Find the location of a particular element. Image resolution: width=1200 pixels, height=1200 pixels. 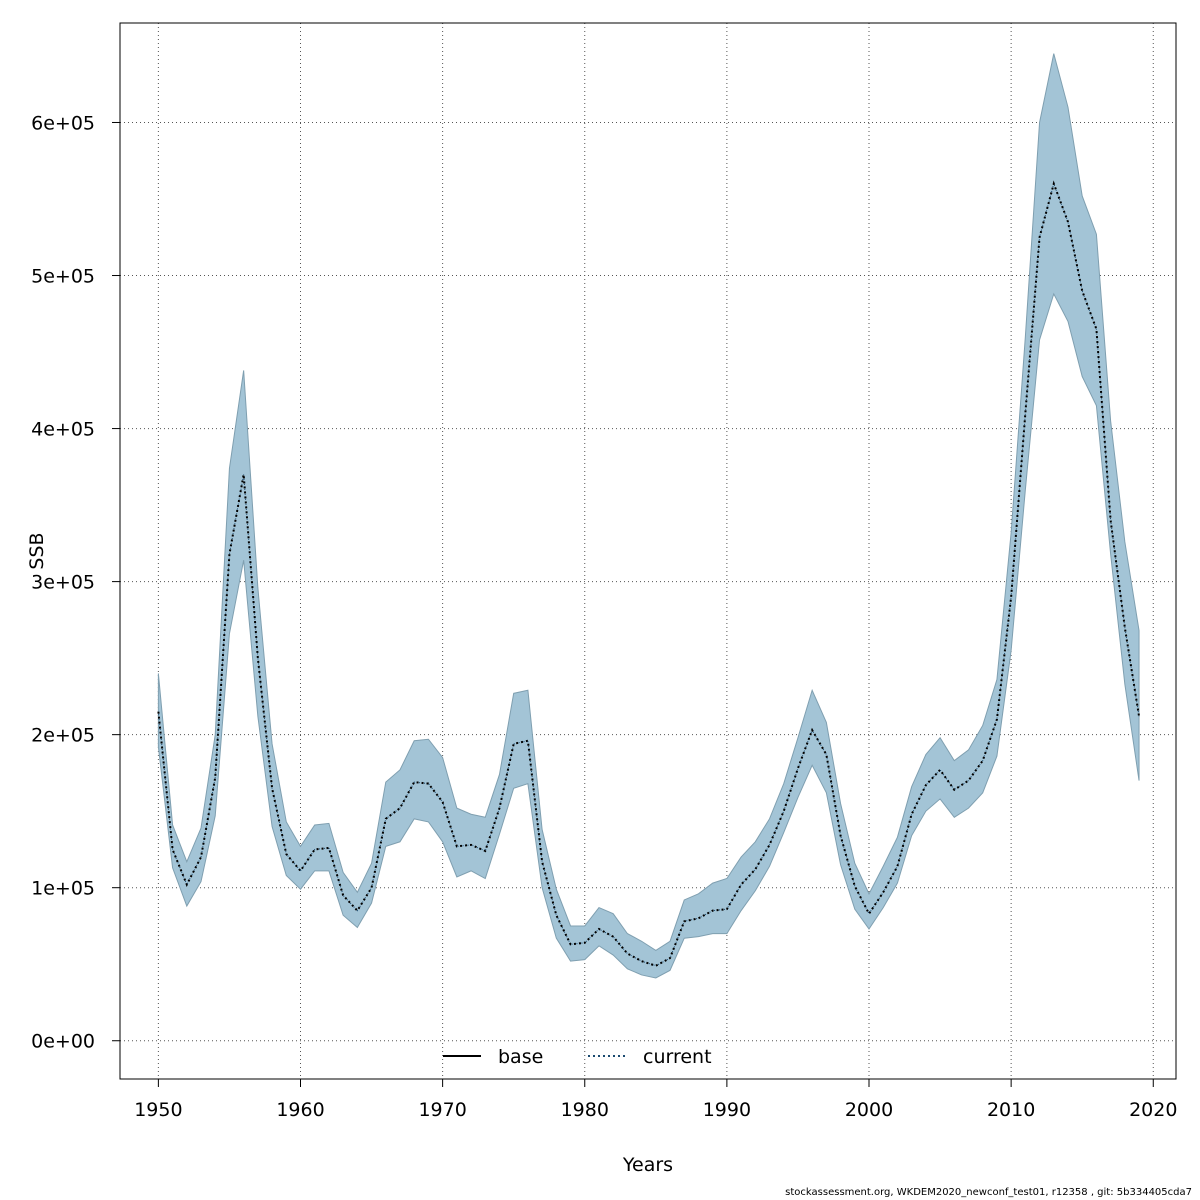

y-tick-label: 1e+05 is located at coordinates (63, 889).